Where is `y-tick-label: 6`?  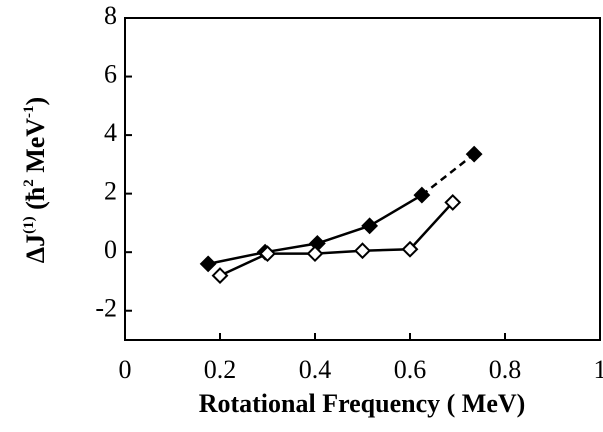 y-tick-label: 6 is located at coordinates (110, 74).